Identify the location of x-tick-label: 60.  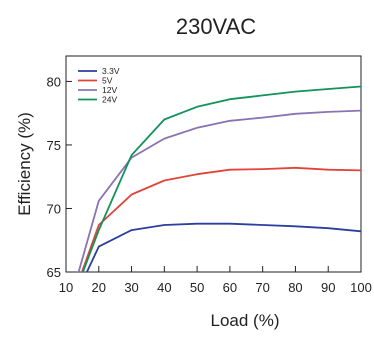
(230, 287).